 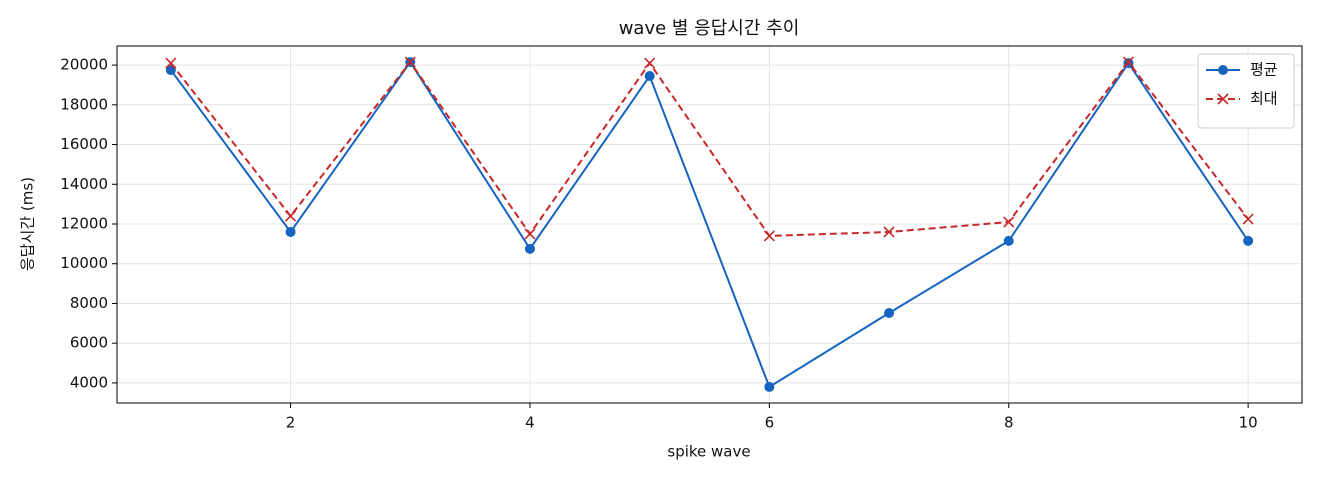 What do you see at coordinates (84, 65) in the screenshot?
I see `y-tick-label: 20000` at bounding box center [84, 65].